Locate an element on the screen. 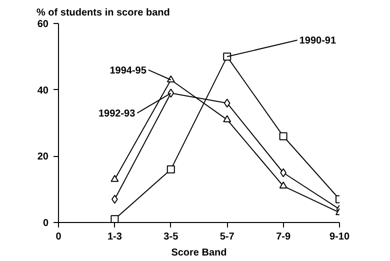 The width and height of the screenshot is (390, 261). x-tick-label: 3-5 is located at coordinates (171, 237).